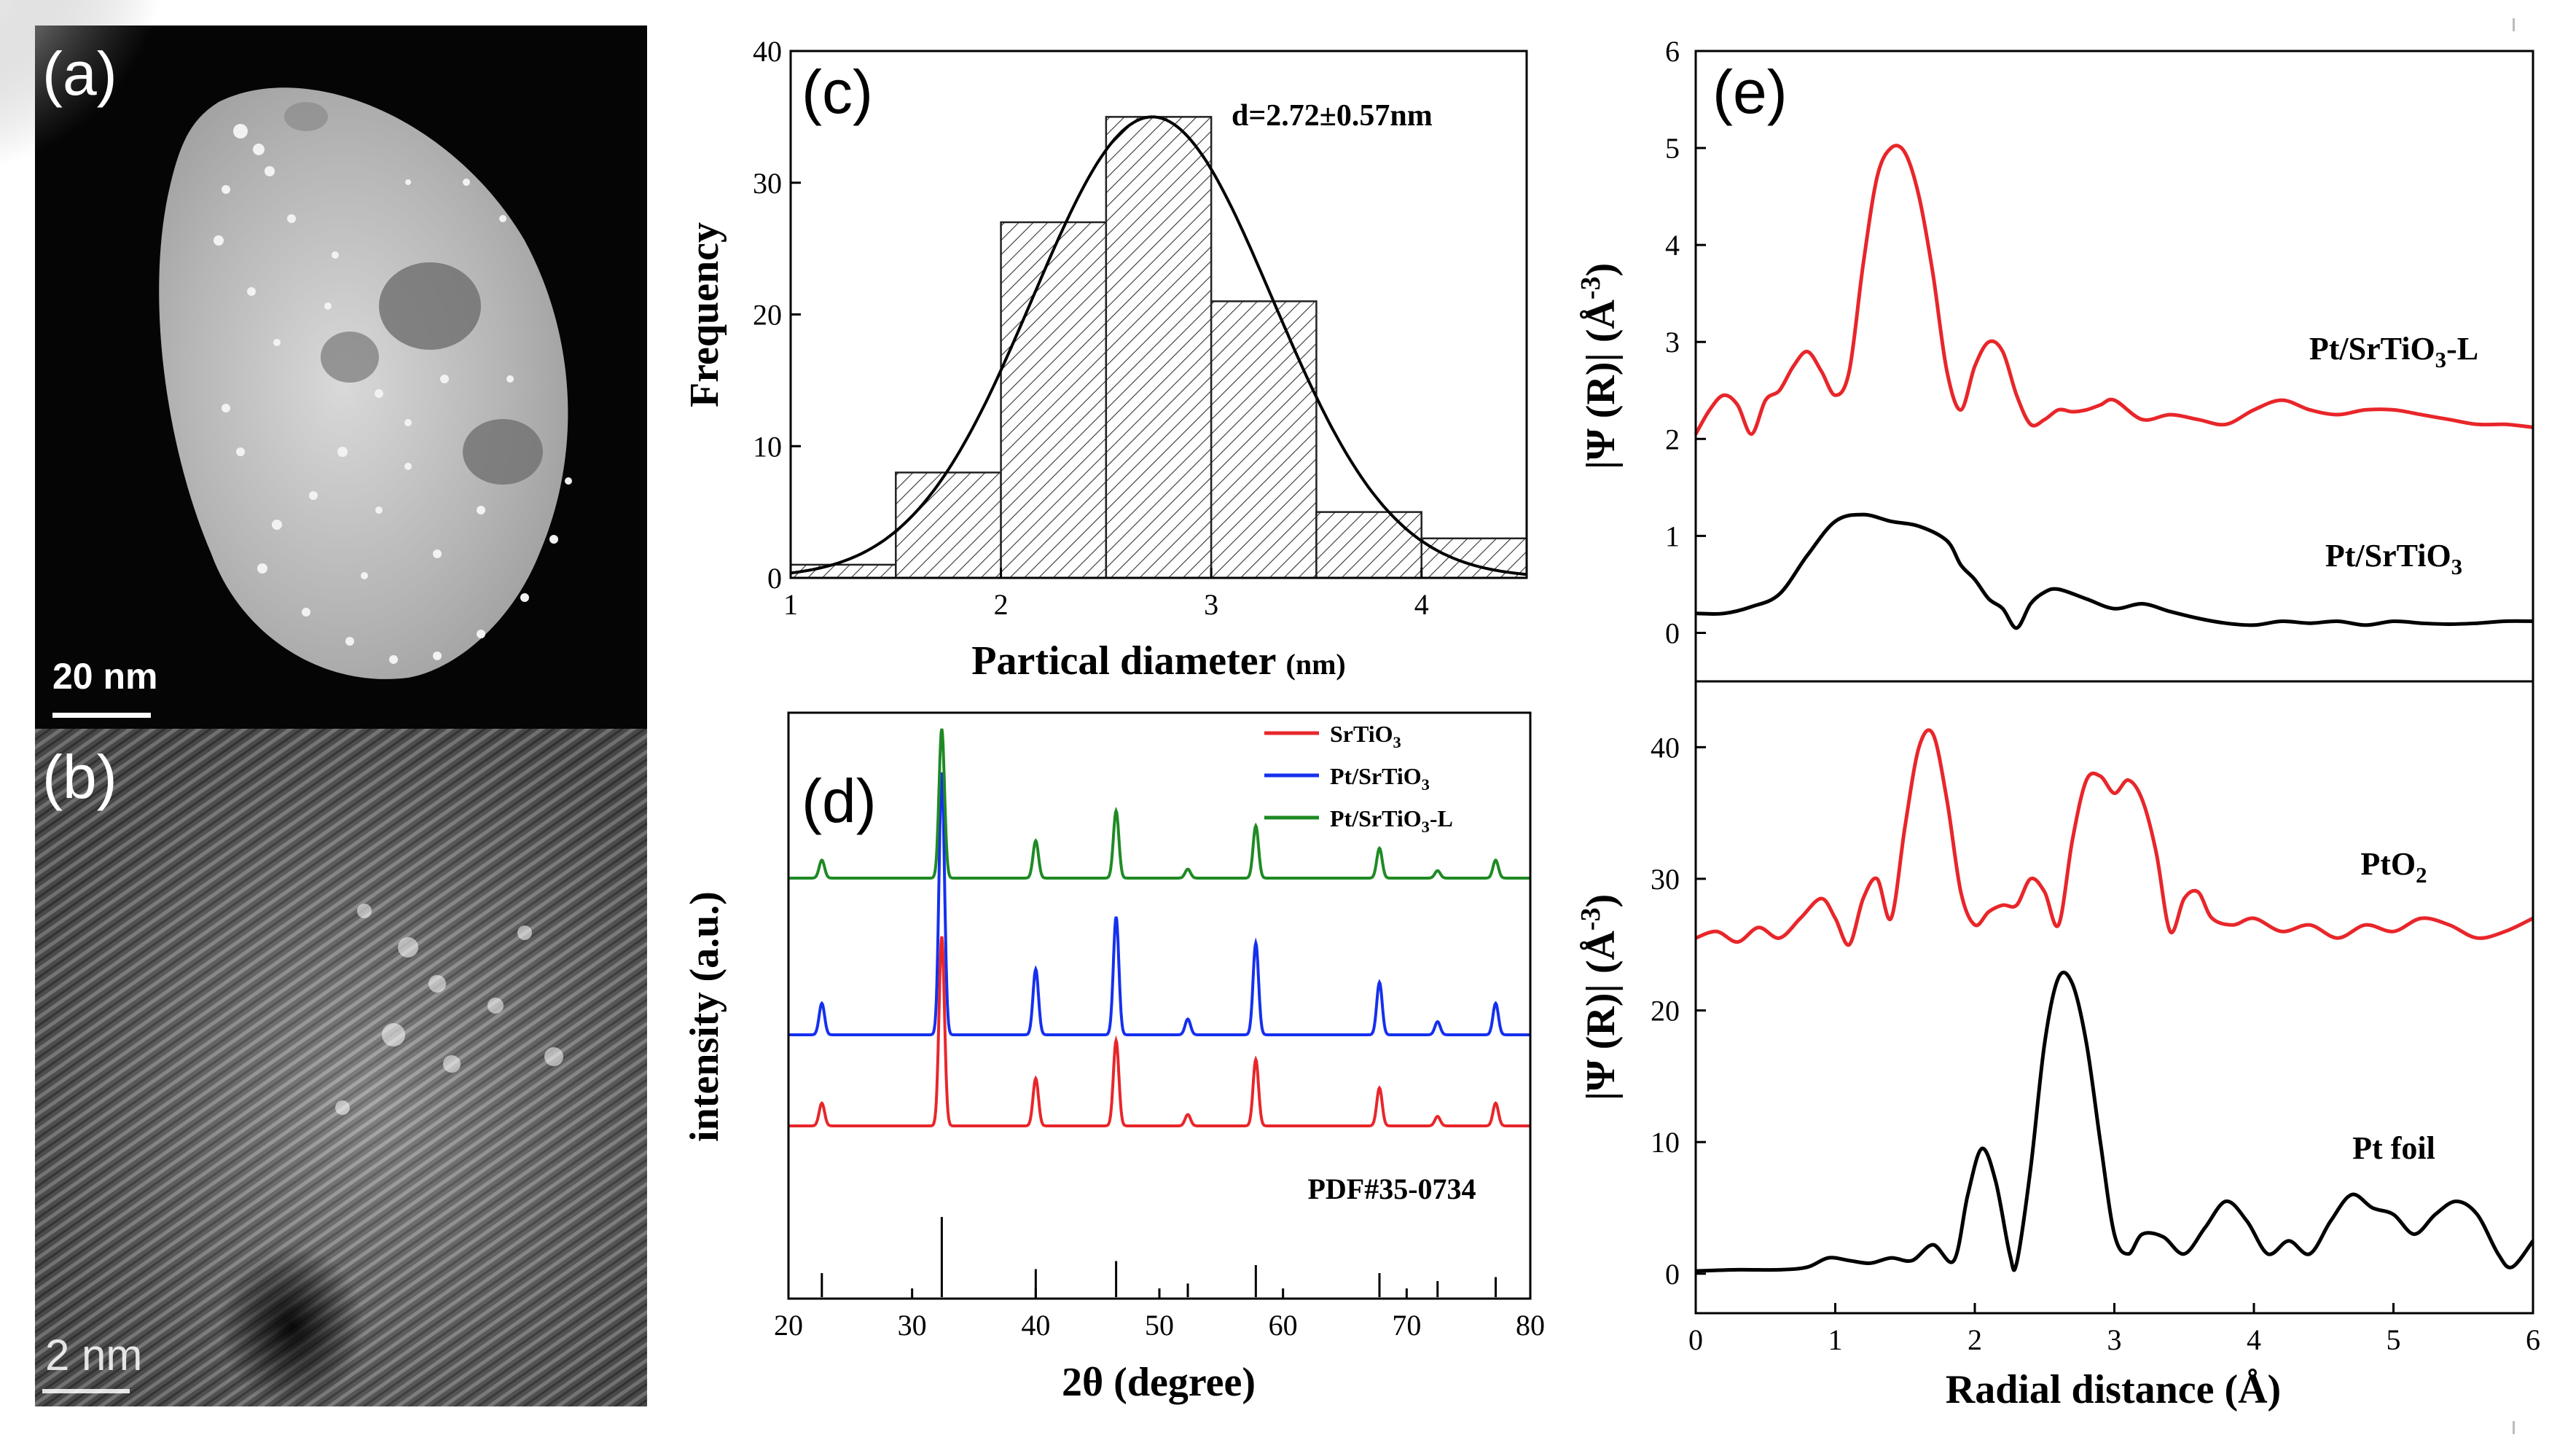 The image size is (2576, 1448). I want to click on y-tick-label: 2, so click(1672, 439).